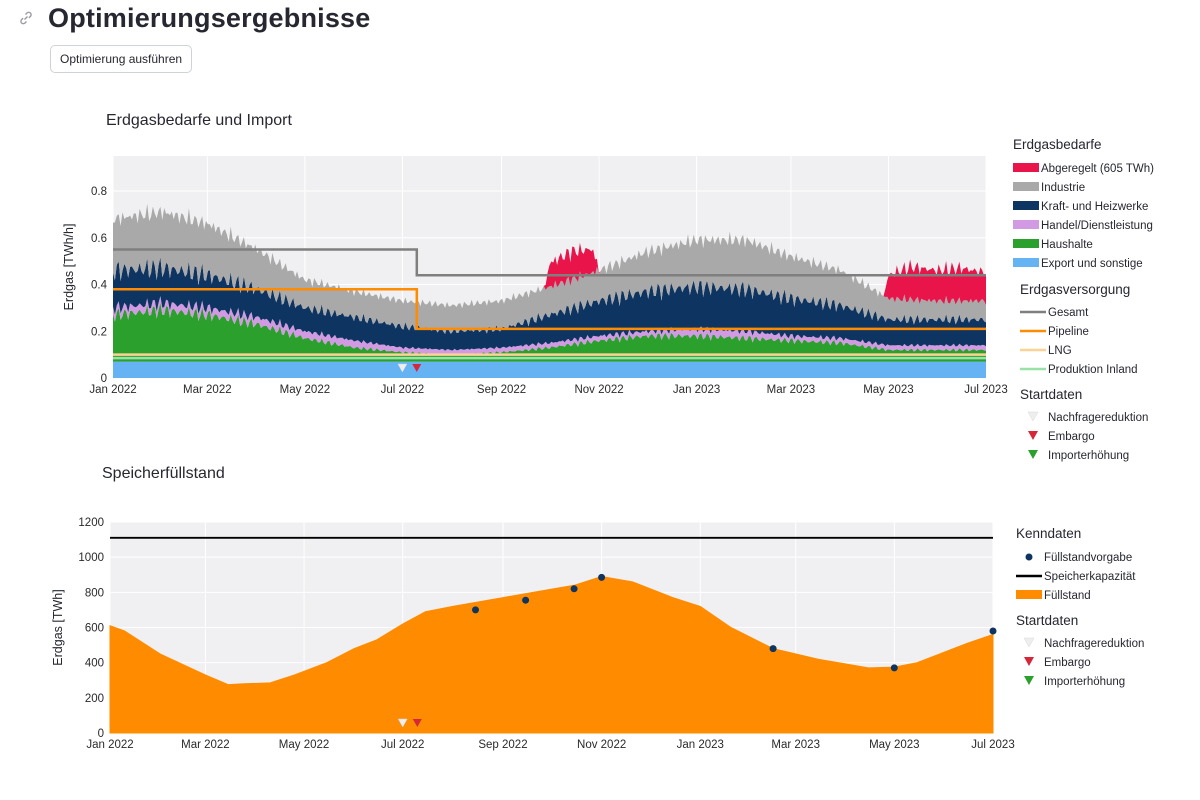  I want to click on chart1-x-tick-label: May 2022, so click(305, 390).